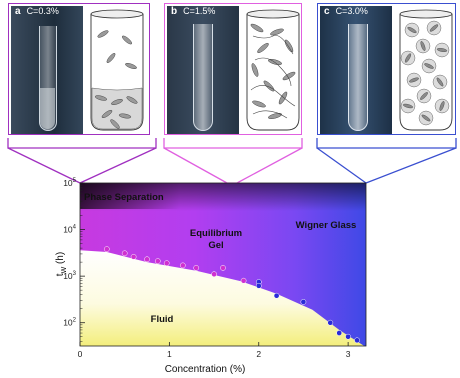 This screenshot has width=460, height=378. I want to click on x-tick-label: 1, so click(169, 354).